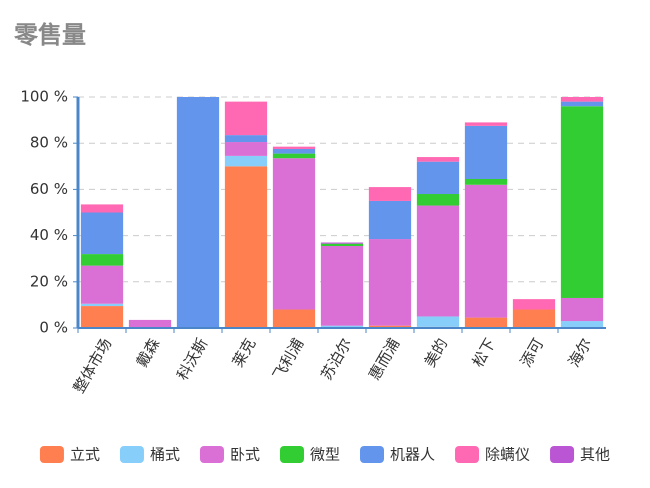  I want to click on x-tick-label: 惠而浦, so click(384, 359).